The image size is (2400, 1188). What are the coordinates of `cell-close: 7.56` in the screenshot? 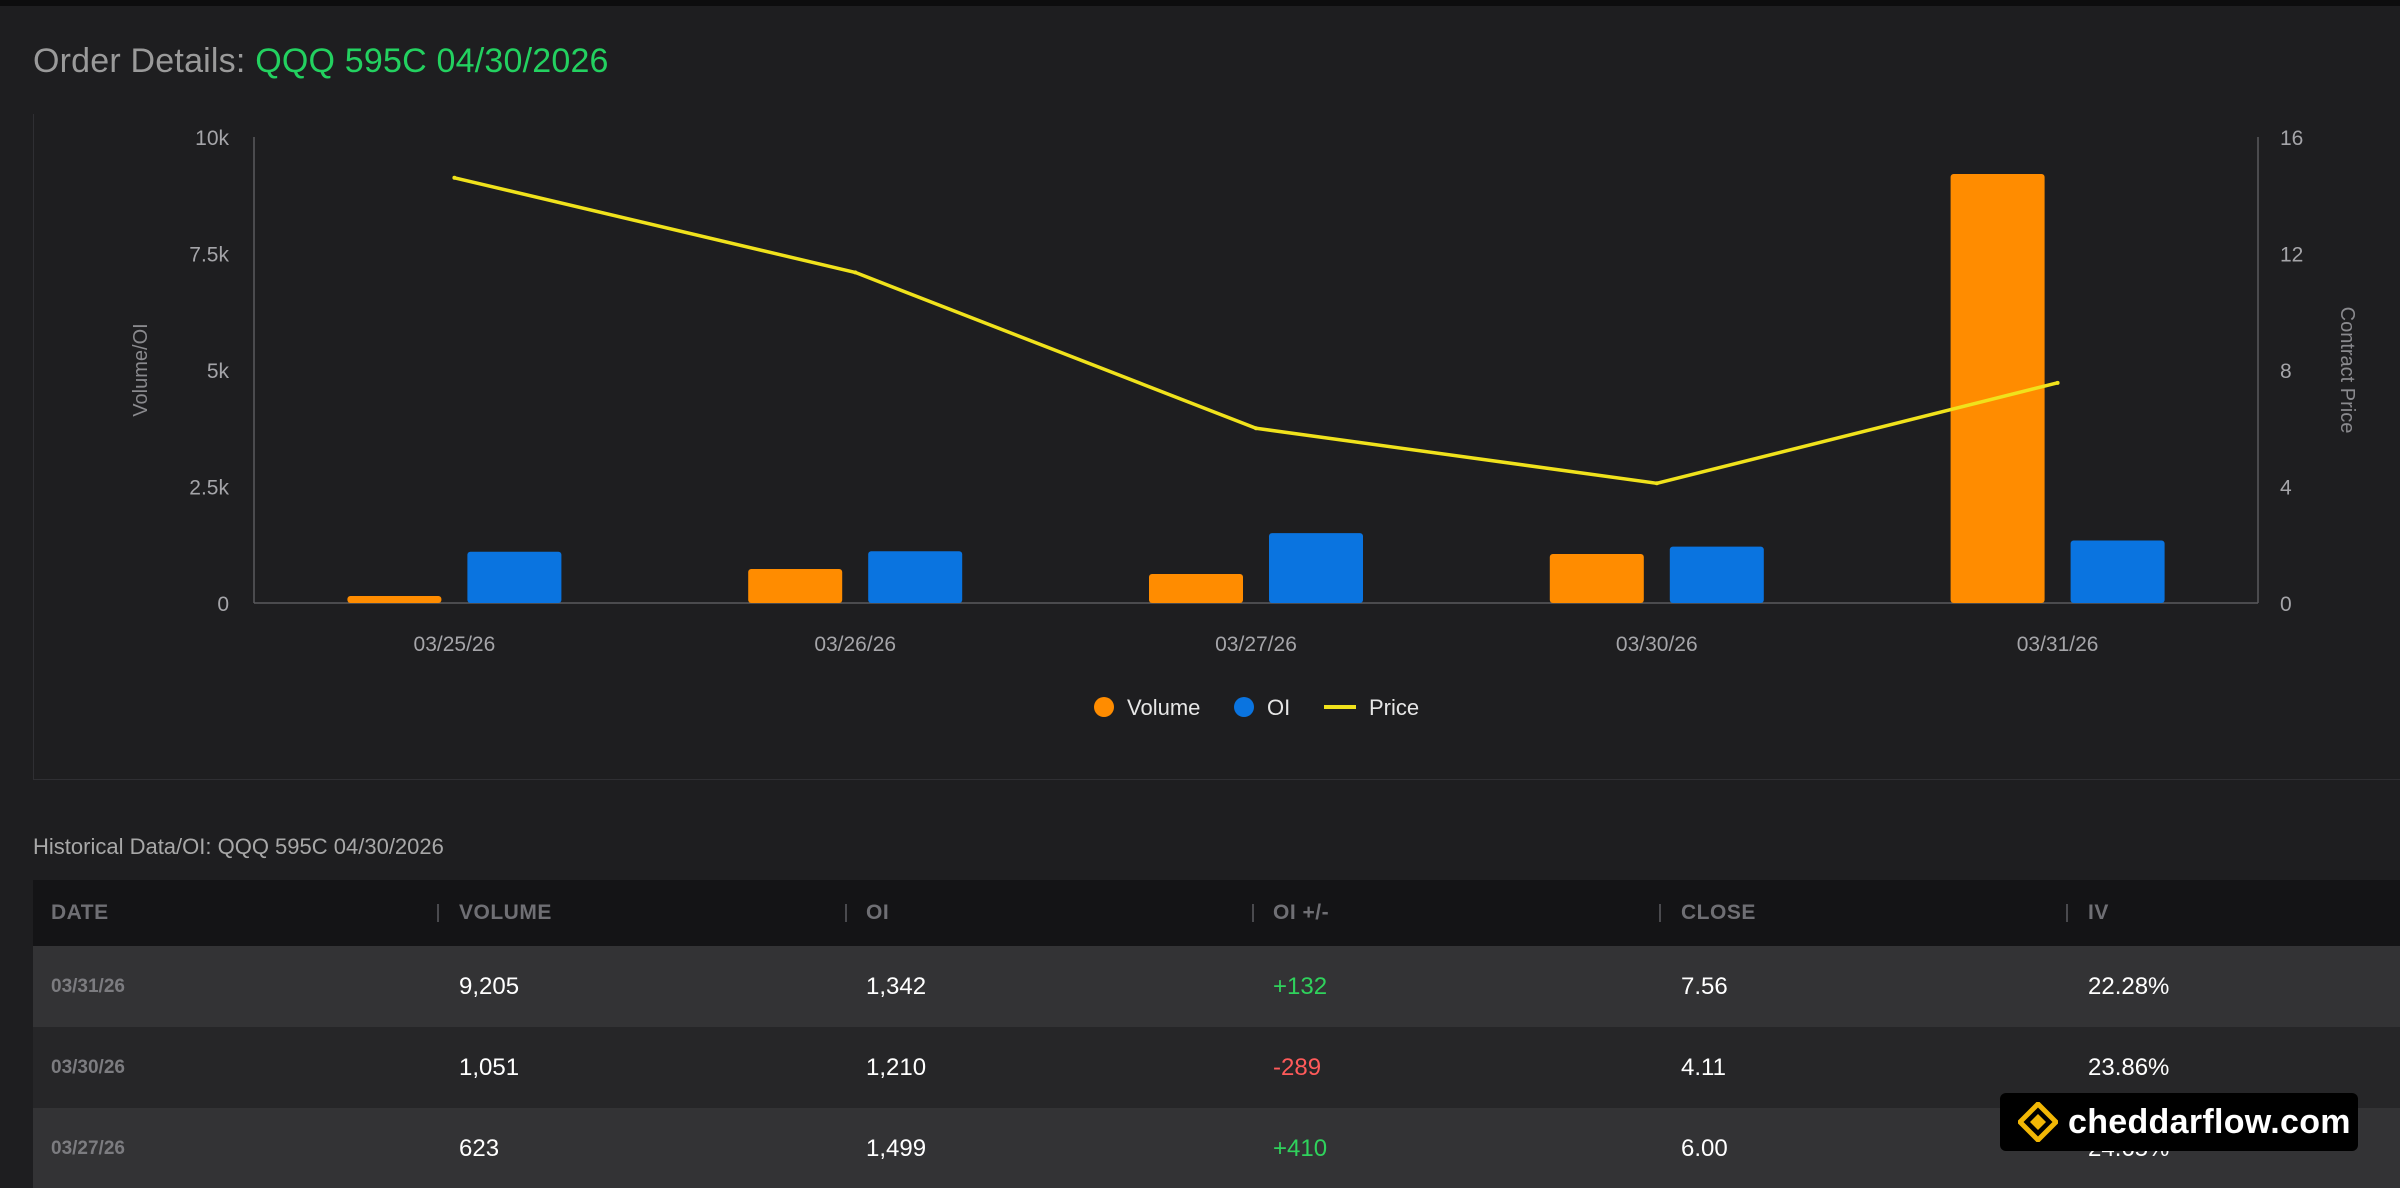 It's located at (1704, 986).